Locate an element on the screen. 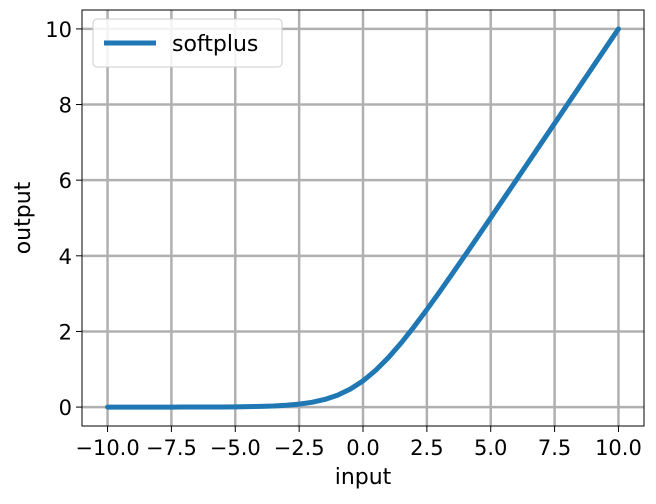  x-tick-label: −7.5 is located at coordinates (171, 448).